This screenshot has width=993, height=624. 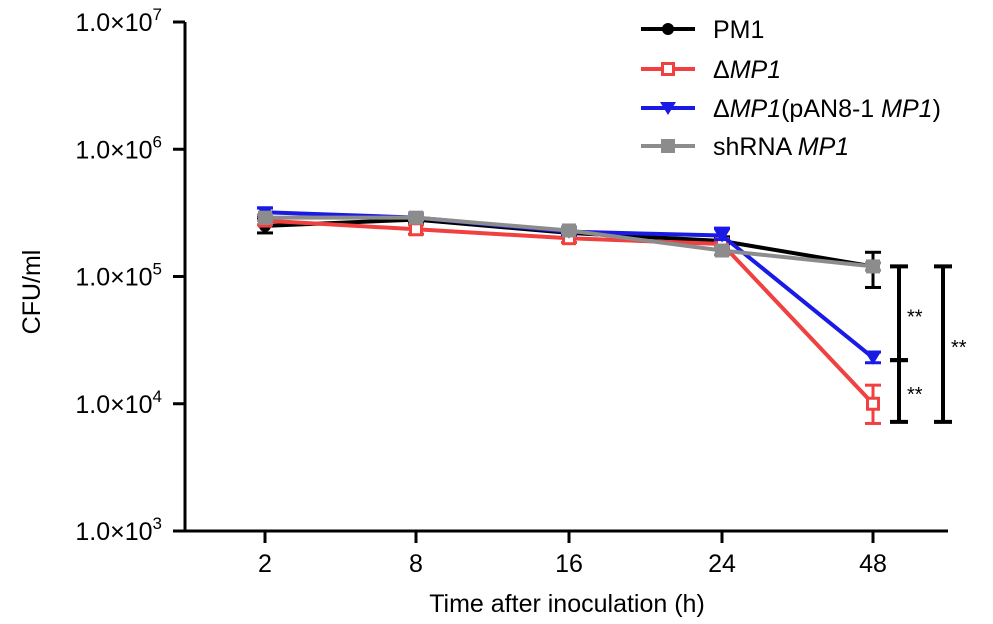 I want to click on legend-label: PM1, so click(x=738, y=30).